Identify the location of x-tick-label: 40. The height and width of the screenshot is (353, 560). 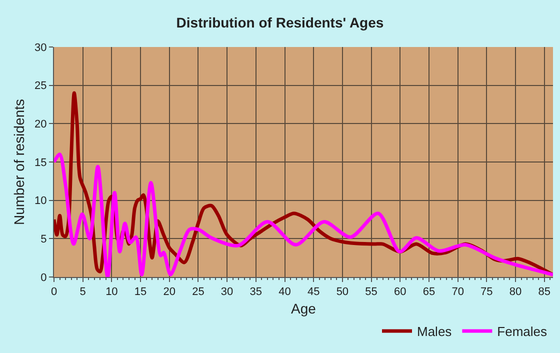
(284, 292).